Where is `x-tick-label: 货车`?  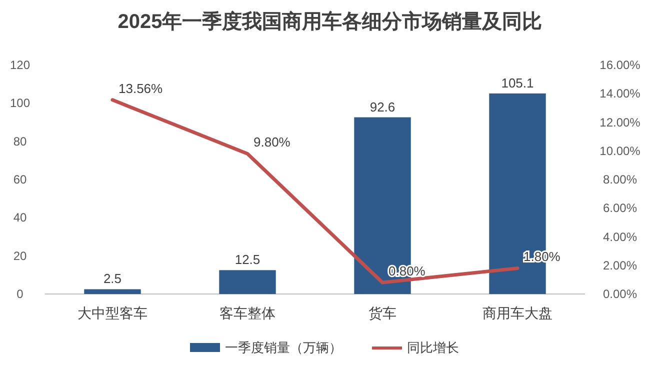 x-tick-label: 货车 is located at coordinates (382, 313).